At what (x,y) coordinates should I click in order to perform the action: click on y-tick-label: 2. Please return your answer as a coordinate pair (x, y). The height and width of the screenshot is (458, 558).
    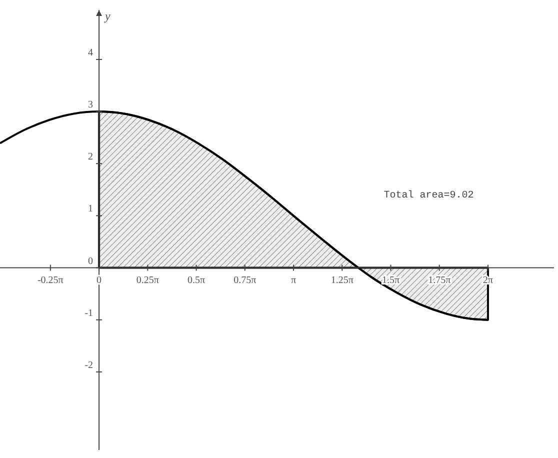
    Looking at the image, I should click on (91, 157).